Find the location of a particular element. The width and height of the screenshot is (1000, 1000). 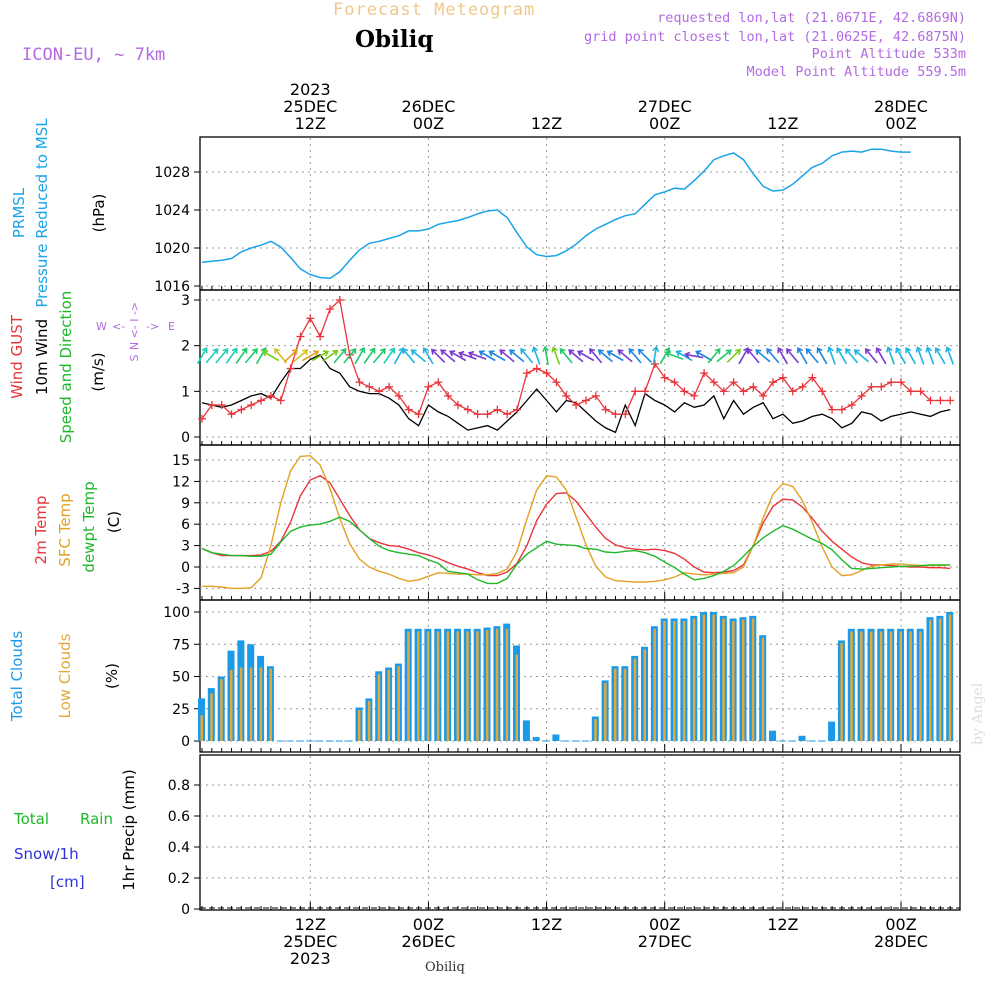

precipitation-ytick-label: 0.4 is located at coordinates (179, 848).